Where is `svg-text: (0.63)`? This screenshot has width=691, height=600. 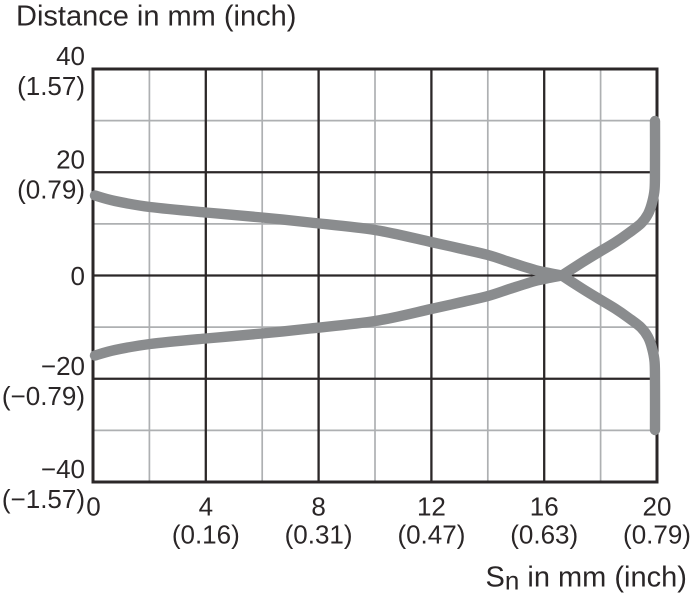 svg-text: (0.63) is located at coordinates (544, 535).